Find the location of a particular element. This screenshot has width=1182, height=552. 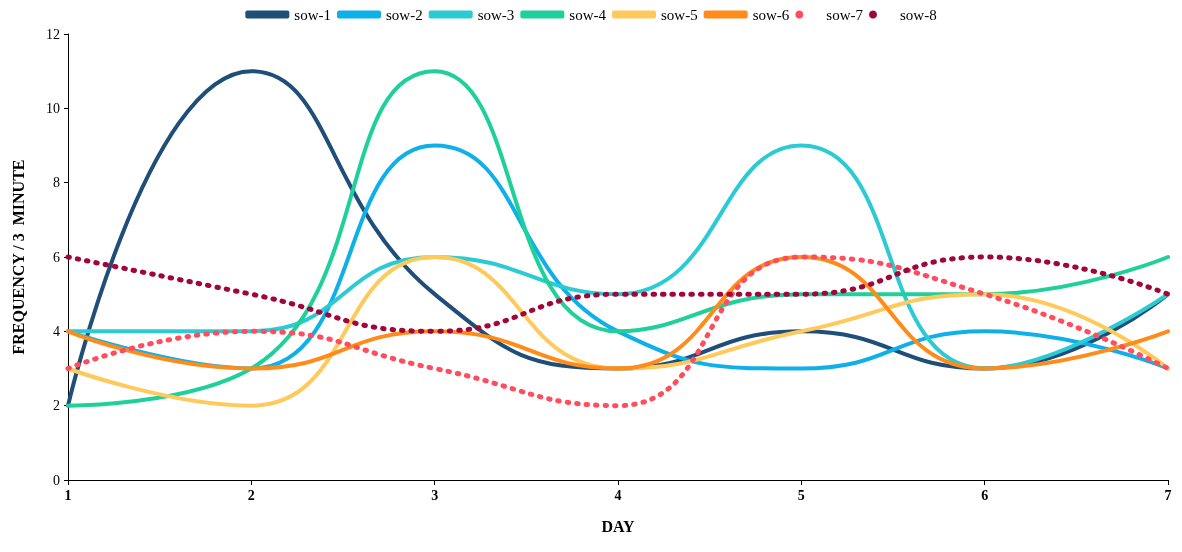

legend-label: sow-4 is located at coordinates (588, 14).